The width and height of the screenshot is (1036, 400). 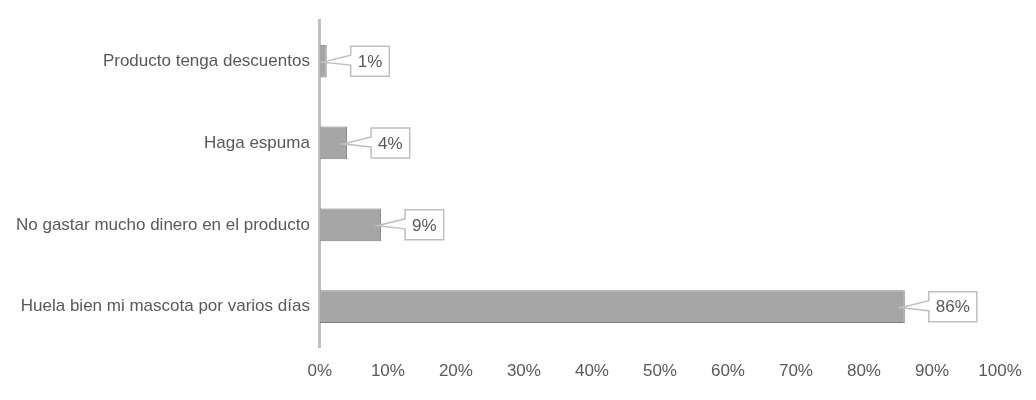 What do you see at coordinates (320, 371) in the screenshot?
I see `x-tick-label: 0%` at bounding box center [320, 371].